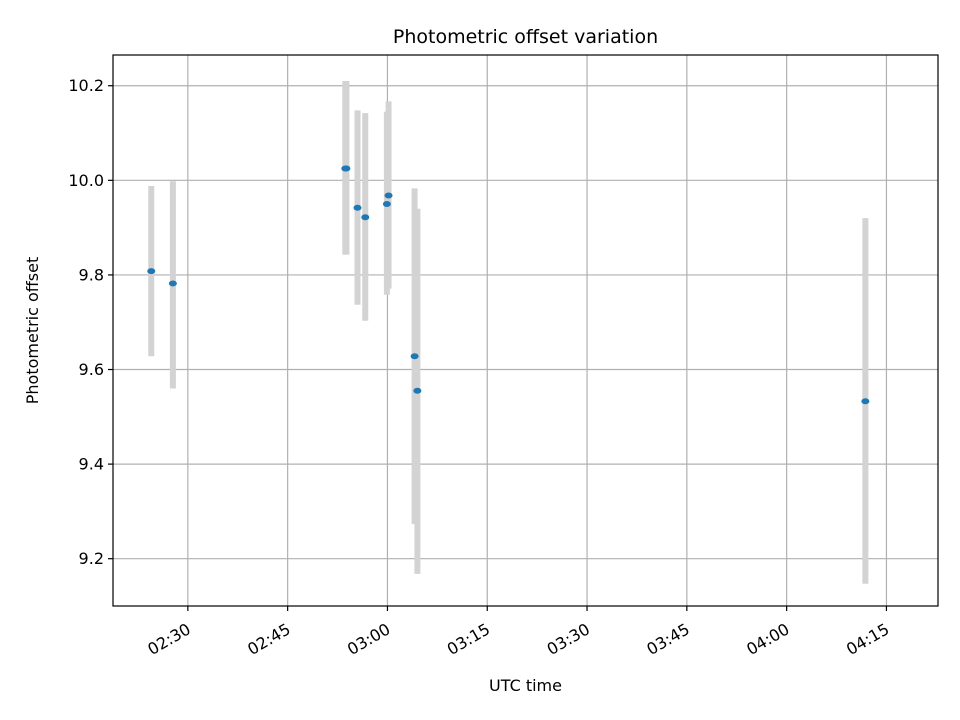 This screenshot has width=960, height=720. I want to click on y-tick-label: 9.6, so click(91, 369).